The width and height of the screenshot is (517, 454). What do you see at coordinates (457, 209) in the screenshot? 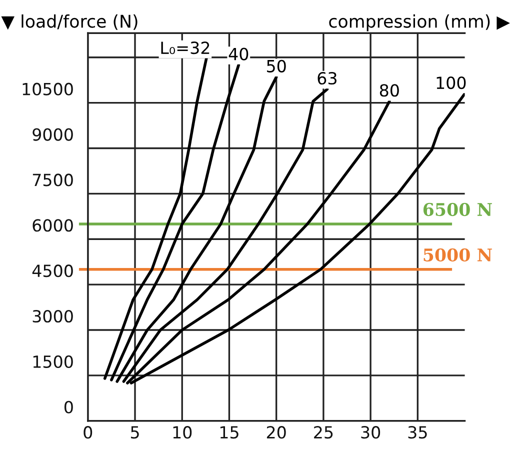
I see `ref-line-label: 6500 N` at bounding box center [457, 209].